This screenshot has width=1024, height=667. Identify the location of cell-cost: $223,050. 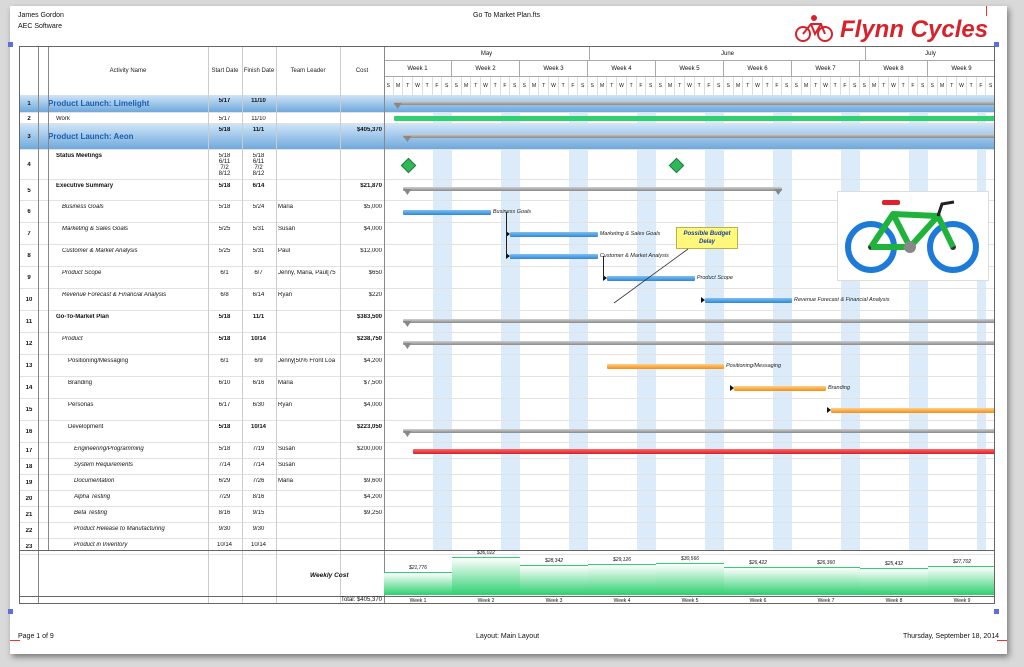
(369, 427).